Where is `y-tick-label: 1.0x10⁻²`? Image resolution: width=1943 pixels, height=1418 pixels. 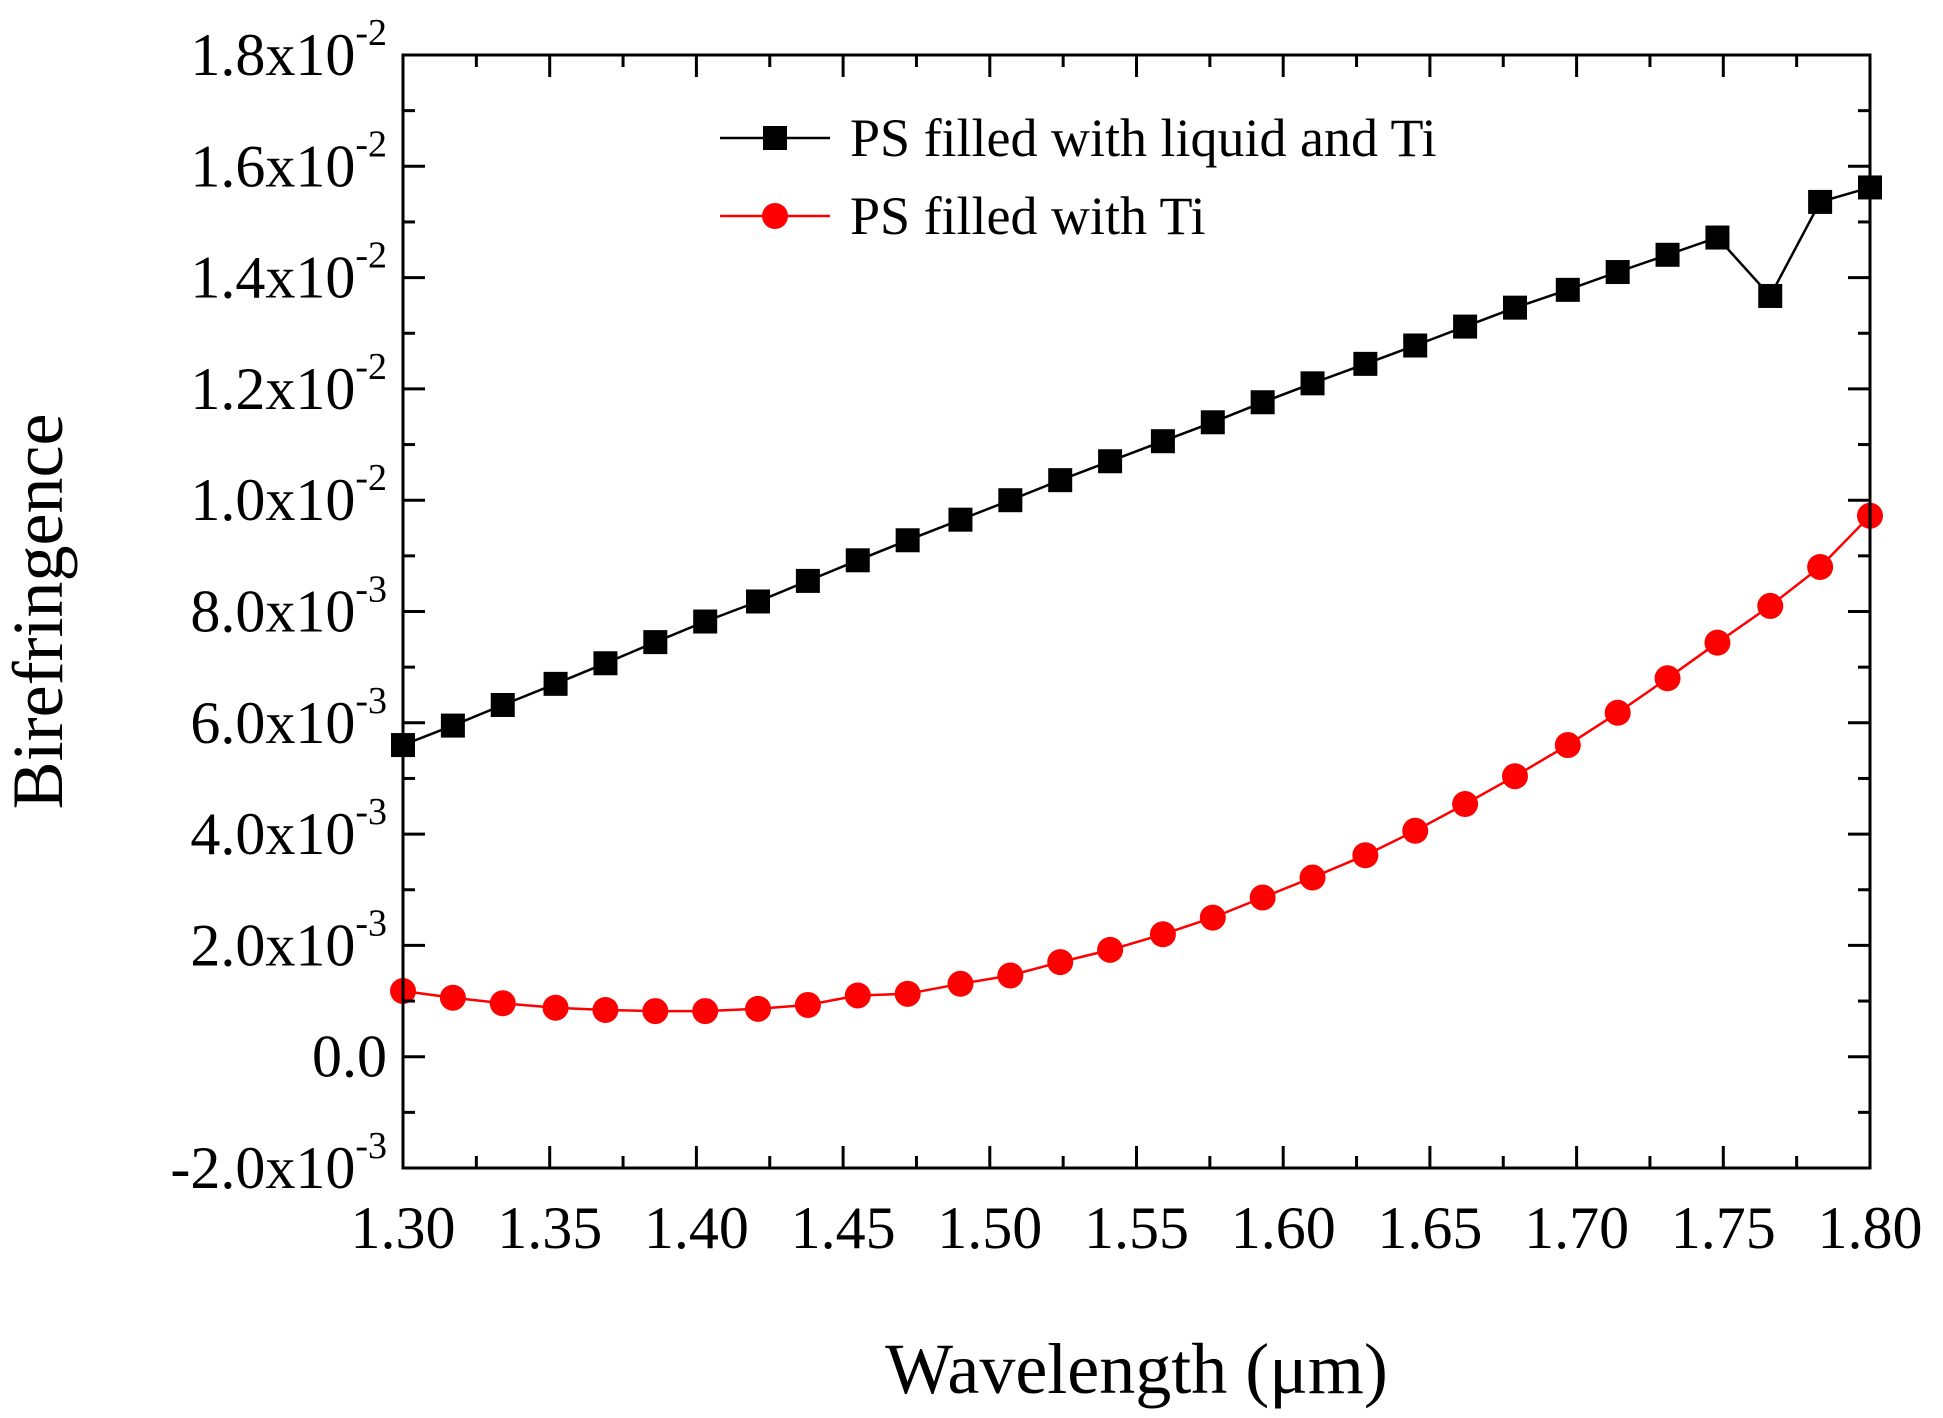
y-tick-label: 1.0x10⁻² is located at coordinates (288, 495).